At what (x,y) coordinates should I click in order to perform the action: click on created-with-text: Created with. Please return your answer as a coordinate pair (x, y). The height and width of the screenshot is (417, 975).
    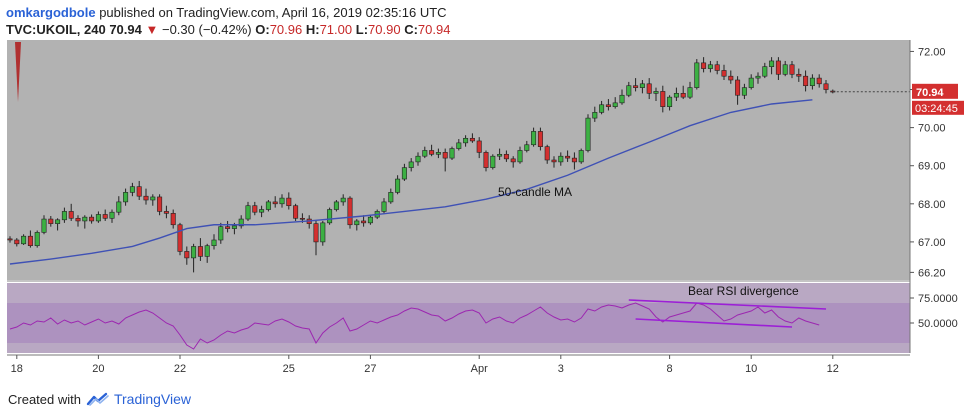
    Looking at the image, I should click on (44, 399).